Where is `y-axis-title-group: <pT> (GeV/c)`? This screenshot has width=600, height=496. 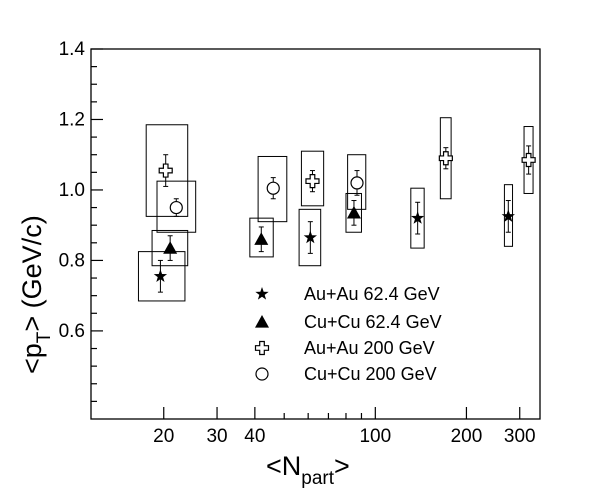
y-axis-title-group: <pT> (GeV/c) is located at coordinates (36, 294).